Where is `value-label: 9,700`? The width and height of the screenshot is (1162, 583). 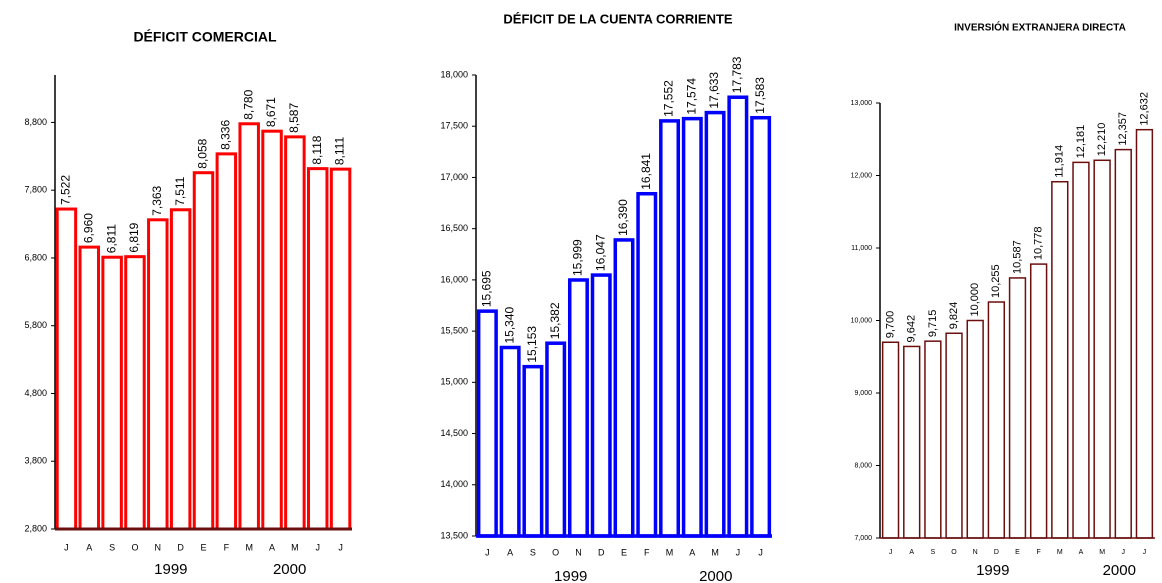 value-label: 9,700 is located at coordinates (890, 325).